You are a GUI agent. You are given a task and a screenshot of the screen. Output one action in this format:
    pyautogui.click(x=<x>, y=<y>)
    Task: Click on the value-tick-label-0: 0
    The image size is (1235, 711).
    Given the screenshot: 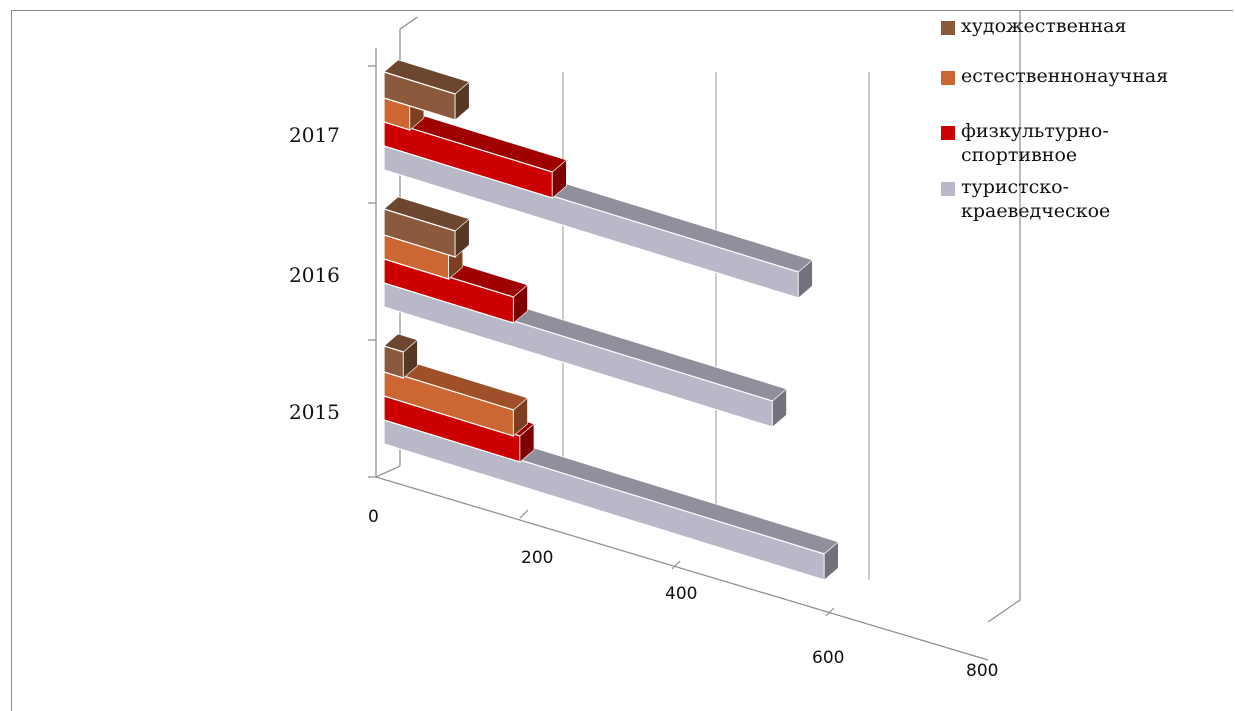 What is the action you would take?
    pyautogui.click(x=373, y=517)
    